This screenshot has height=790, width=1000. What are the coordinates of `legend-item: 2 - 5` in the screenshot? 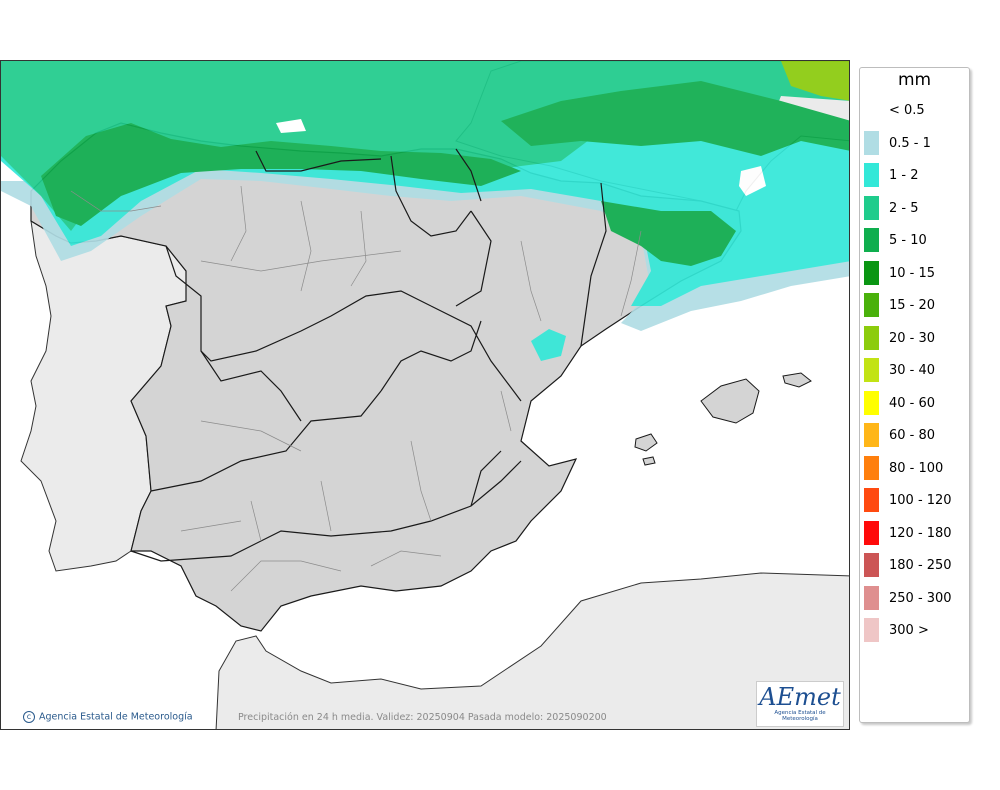 It's located at (916, 207).